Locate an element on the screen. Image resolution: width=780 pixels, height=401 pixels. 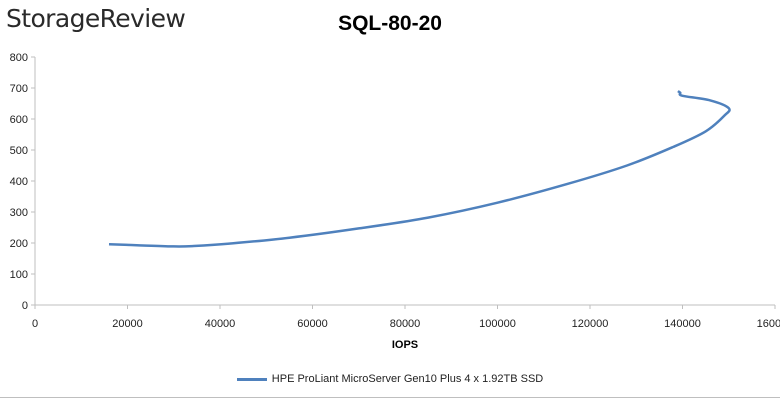
x-tick-label: 100000 is located at coordinates (497, 324).